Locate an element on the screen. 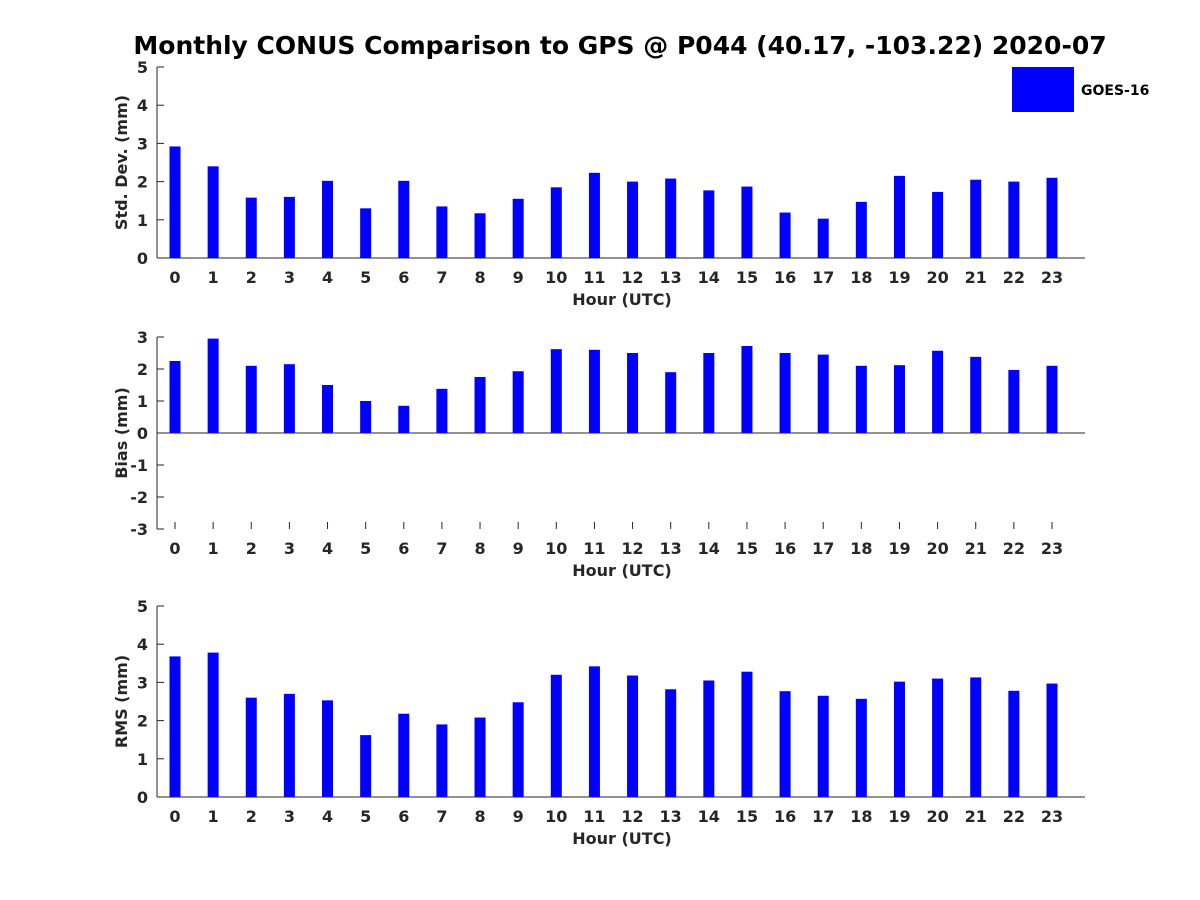 Image resolution: width=1200 pixels, height=900 pixels. x-tick-label: 20 is located at coordinates (937, 816).